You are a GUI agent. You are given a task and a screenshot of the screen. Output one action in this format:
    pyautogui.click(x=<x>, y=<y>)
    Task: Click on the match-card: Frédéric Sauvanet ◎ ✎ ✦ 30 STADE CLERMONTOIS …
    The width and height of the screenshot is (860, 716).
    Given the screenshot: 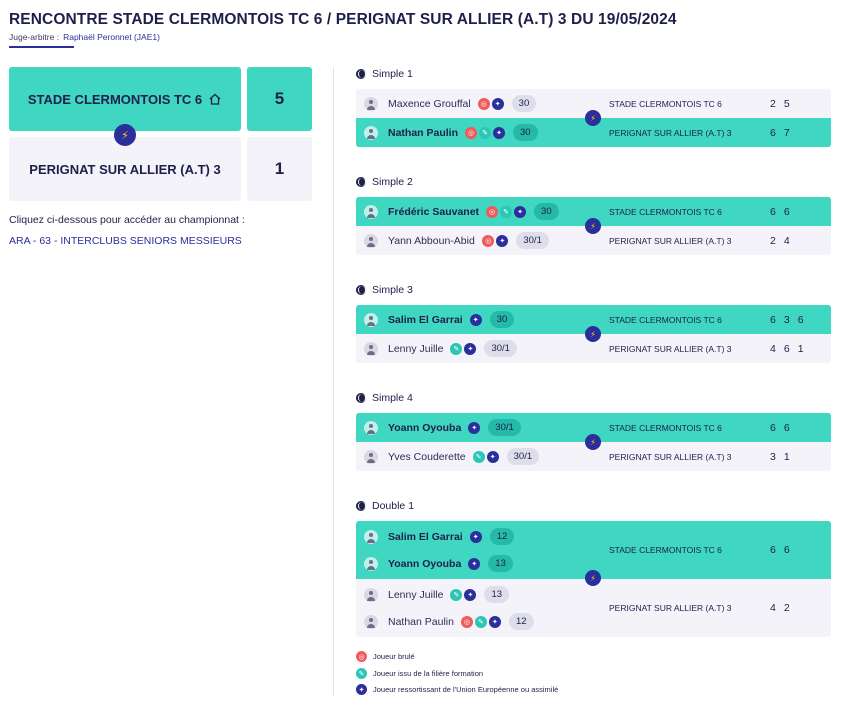 What is the action you would take?
    pyautogui.click(x=593, y=226)
    